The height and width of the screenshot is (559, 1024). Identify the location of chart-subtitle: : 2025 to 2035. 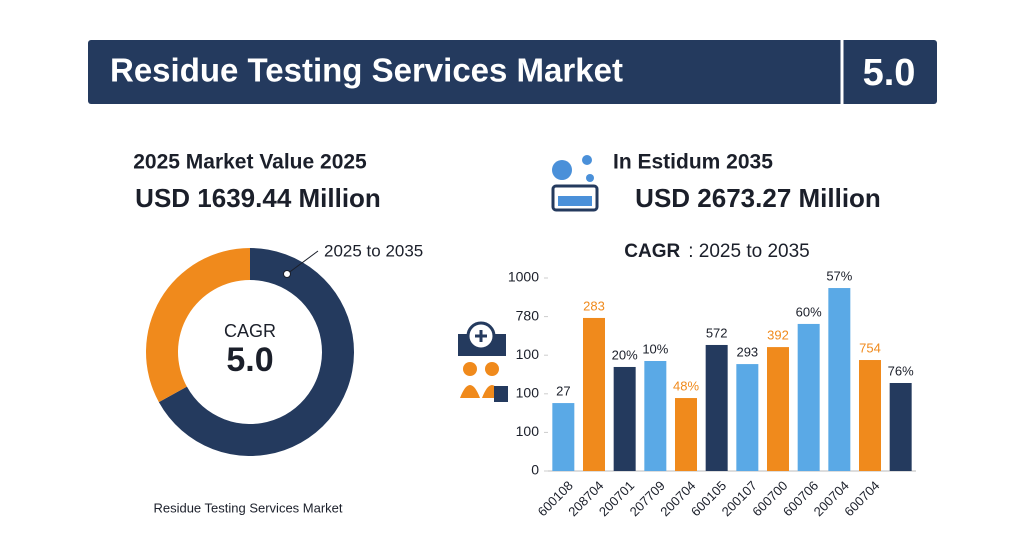
(749, 251).